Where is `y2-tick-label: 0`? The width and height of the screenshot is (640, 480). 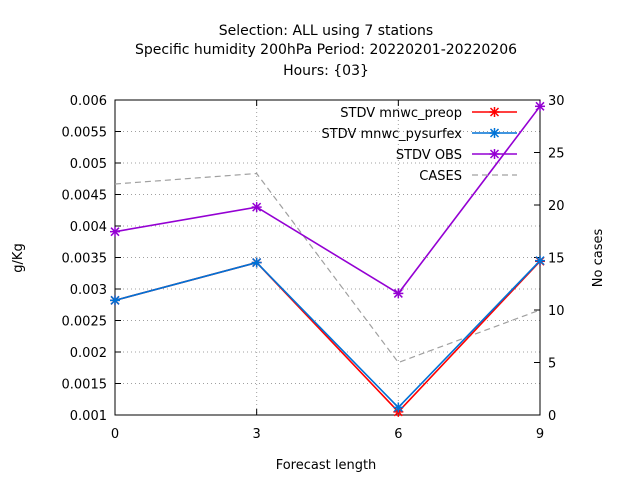 y2-tick-label: 0 is located at coordinates (552, 416).